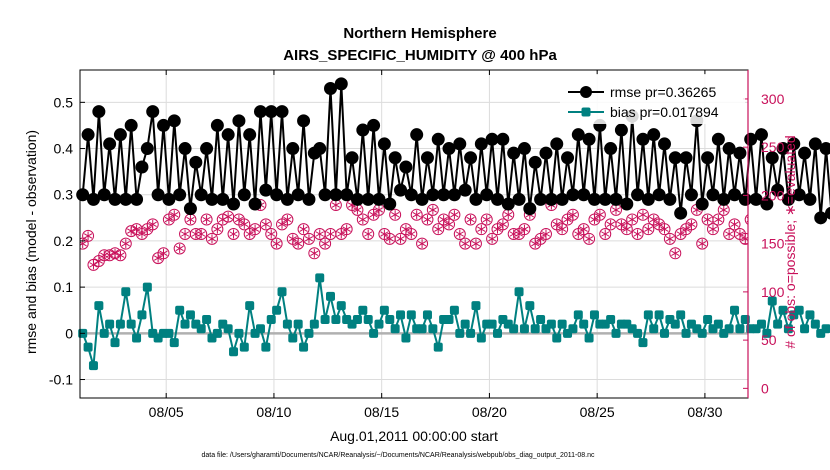 This screenshot has height=470, width=830. I want to click on y-right-tick-label: 250, so click(773, 147).